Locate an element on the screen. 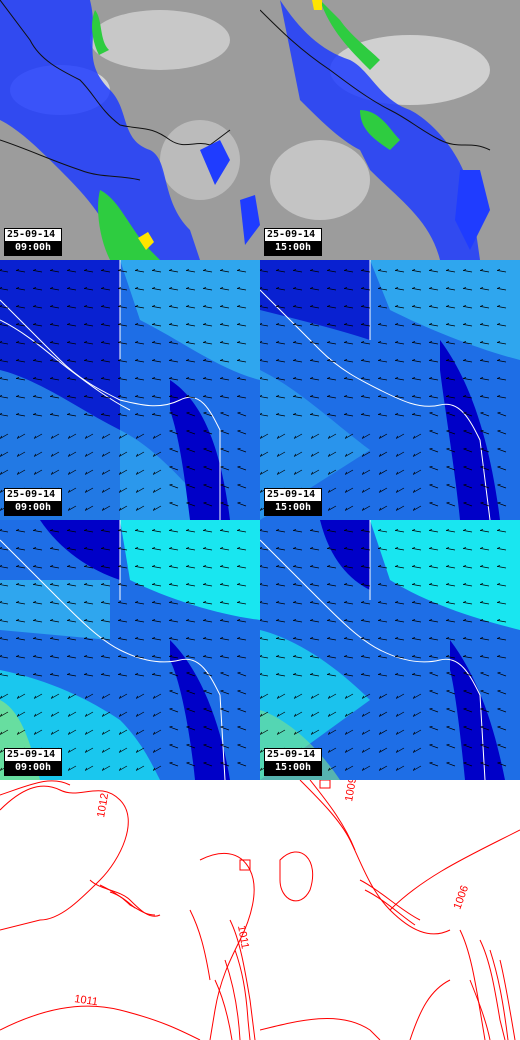 The image size is (520, 1040). timestamp-label: 25-09-14 09:00h is located at coordinates (33, 502).